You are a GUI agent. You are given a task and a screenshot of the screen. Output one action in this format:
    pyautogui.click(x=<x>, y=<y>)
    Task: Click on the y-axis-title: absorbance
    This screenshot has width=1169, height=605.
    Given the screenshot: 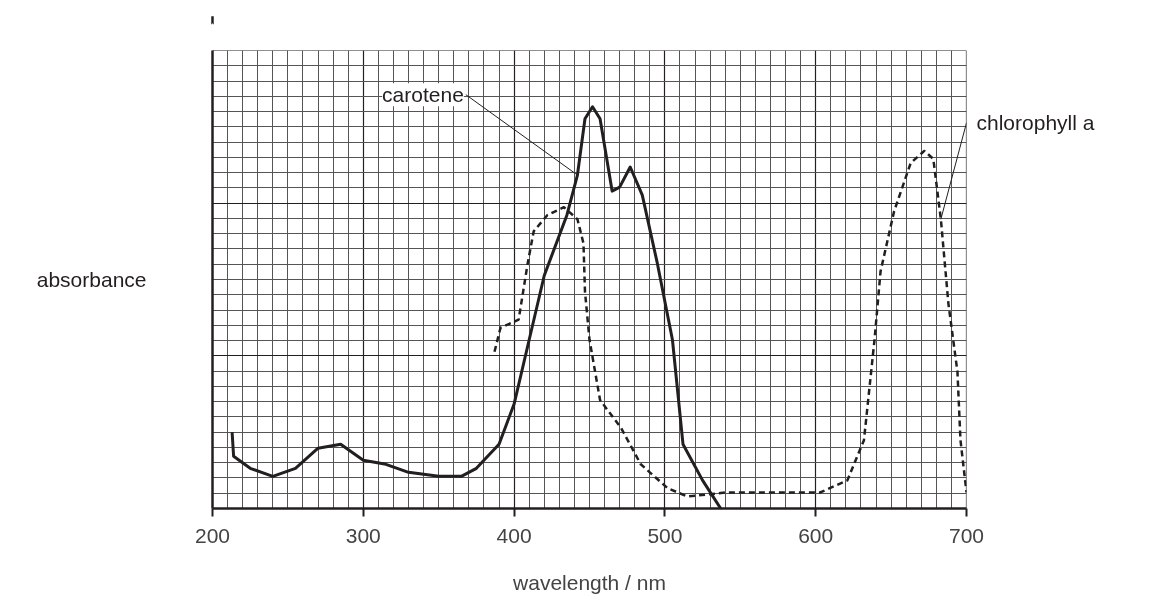 What is the action you would take?
    pyautogui.click(x=91, y=279)
    